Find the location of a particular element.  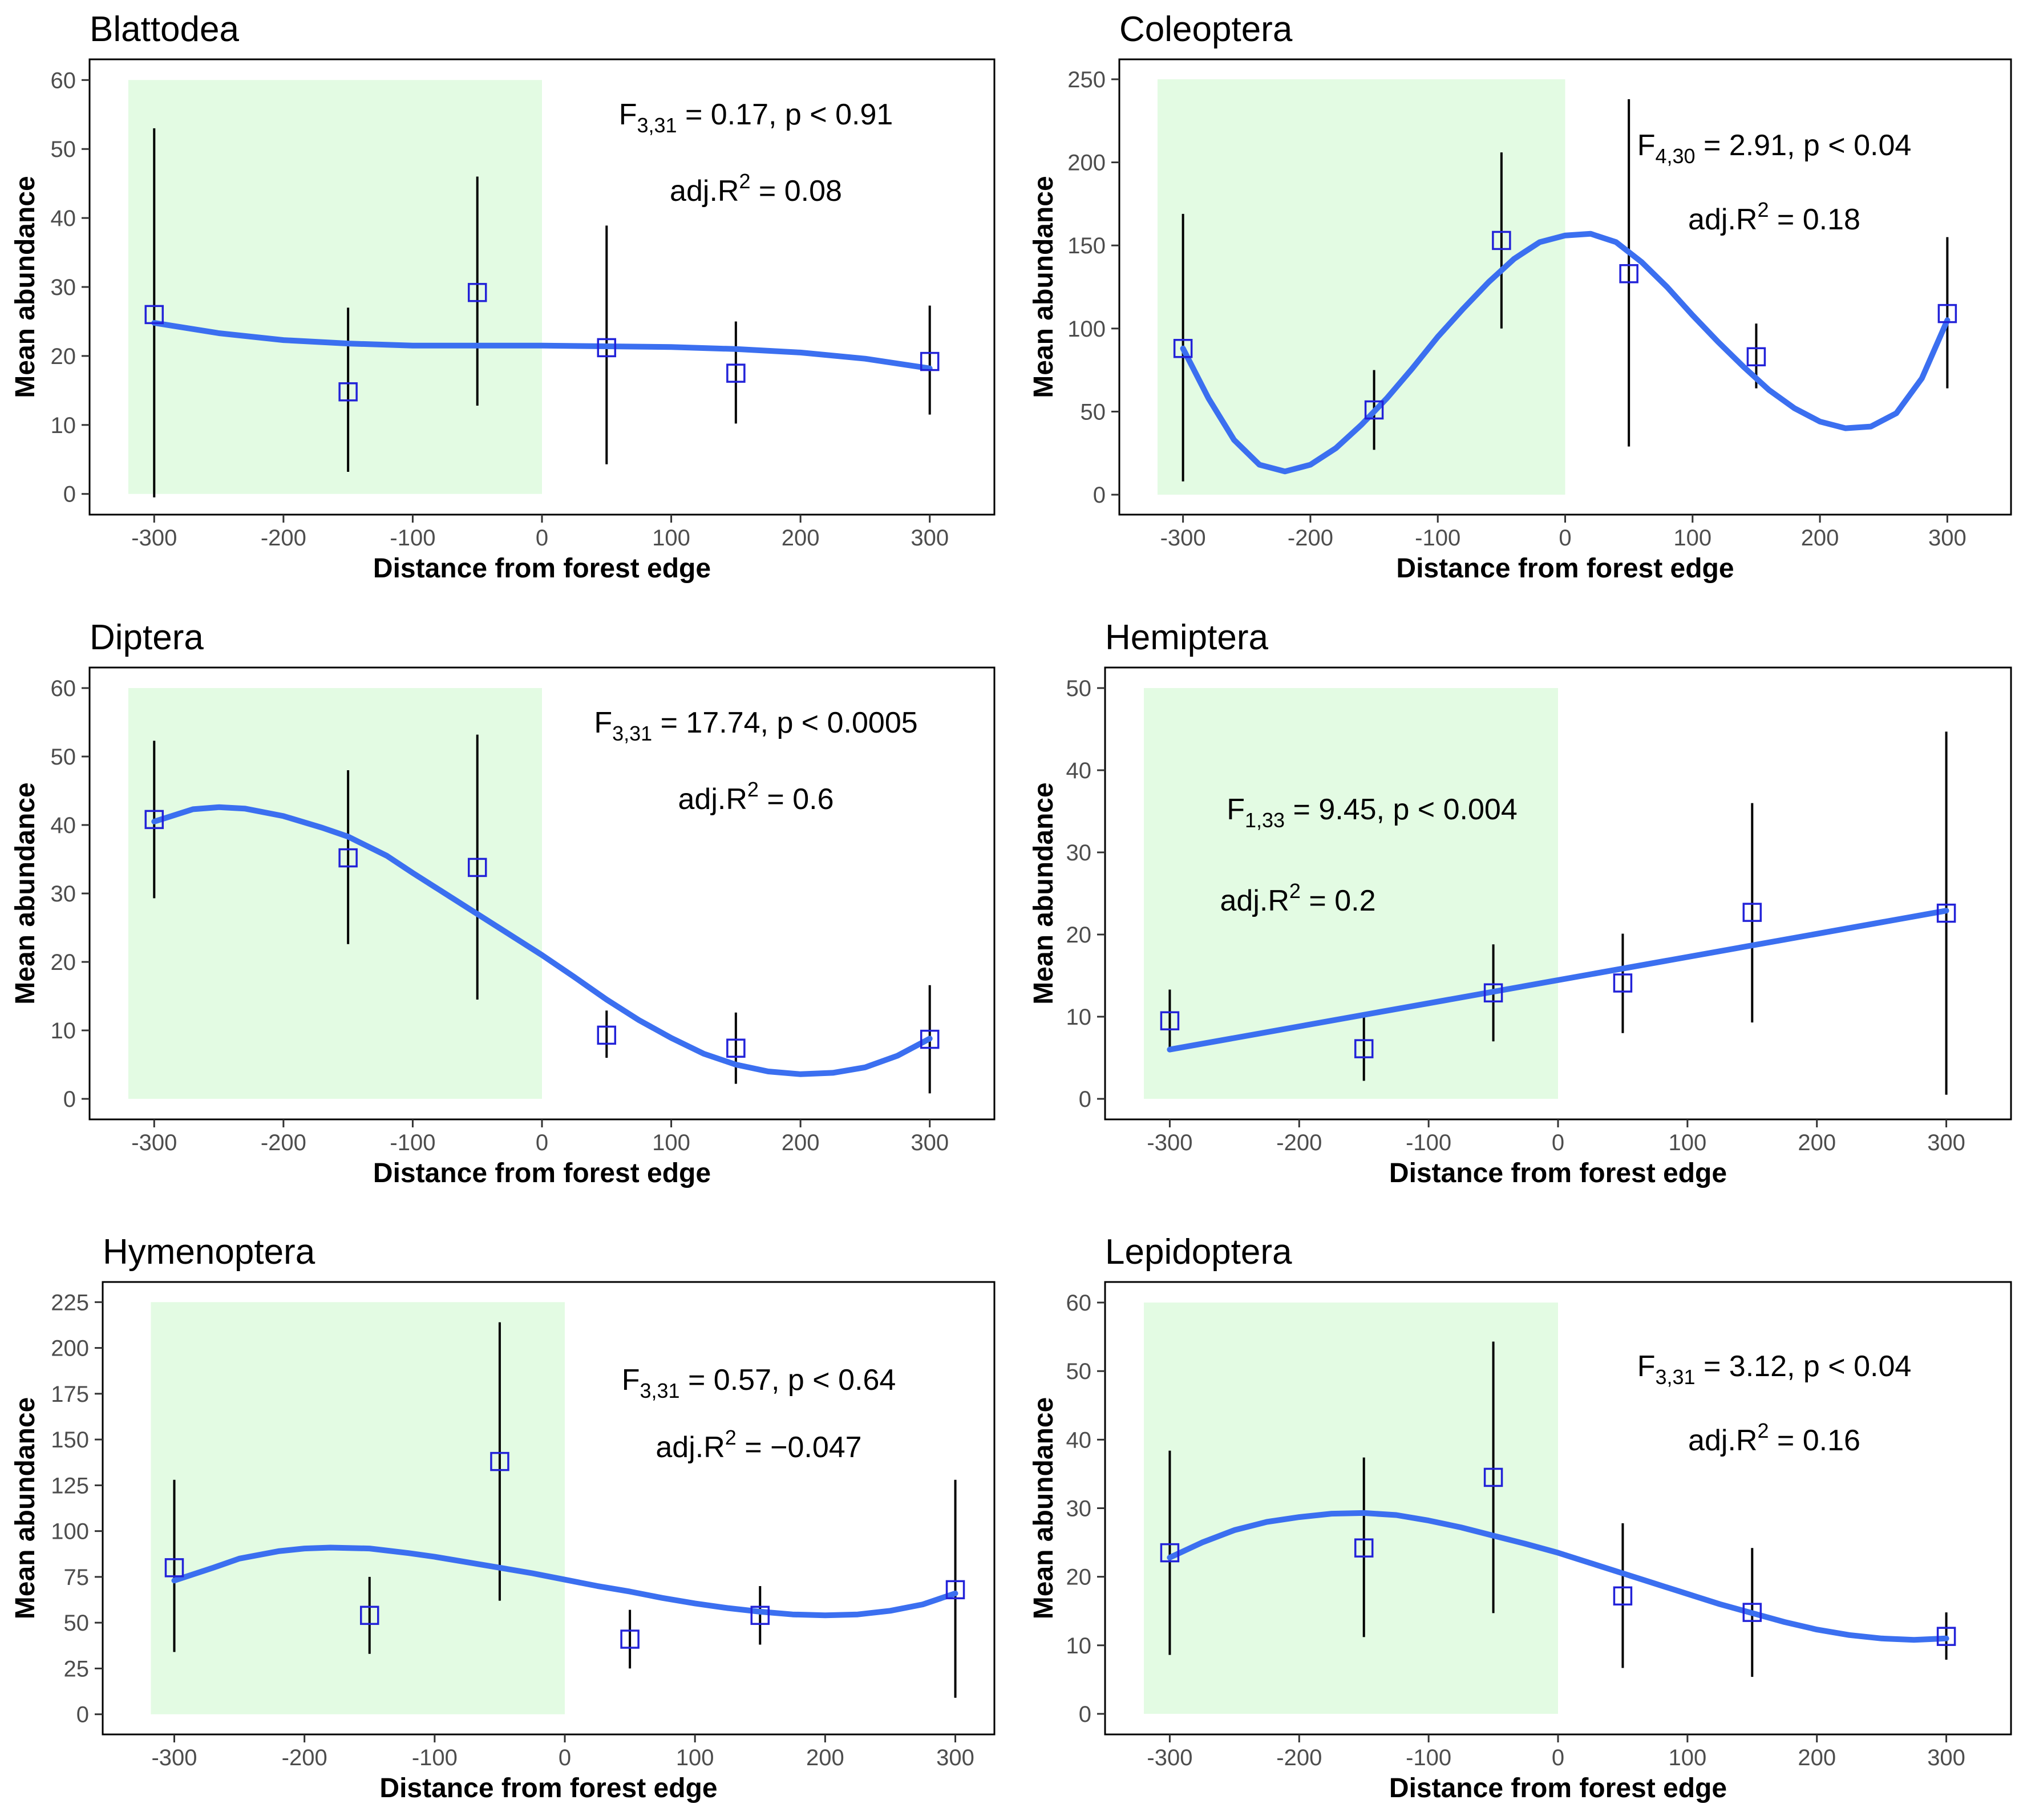

y-tick-label: 125 is located at coordinates (70, 1485).